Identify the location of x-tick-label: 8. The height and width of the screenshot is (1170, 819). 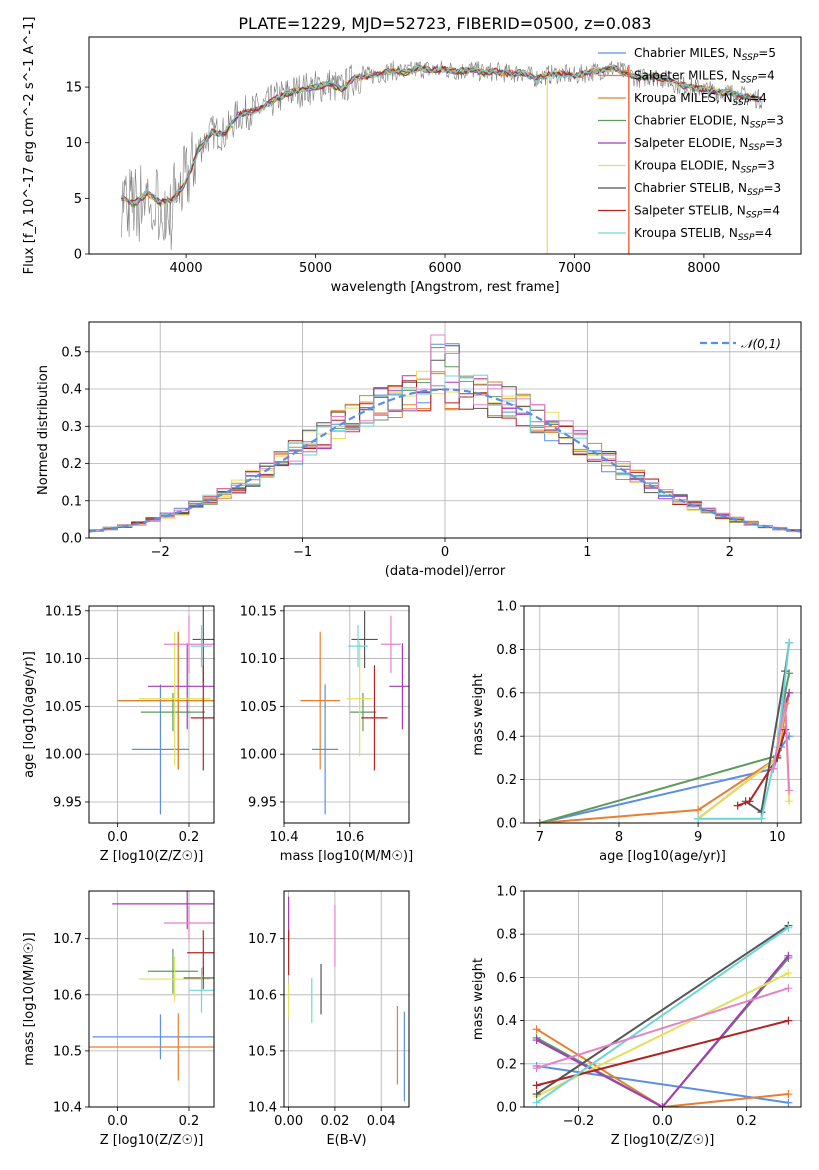
(619, 837).